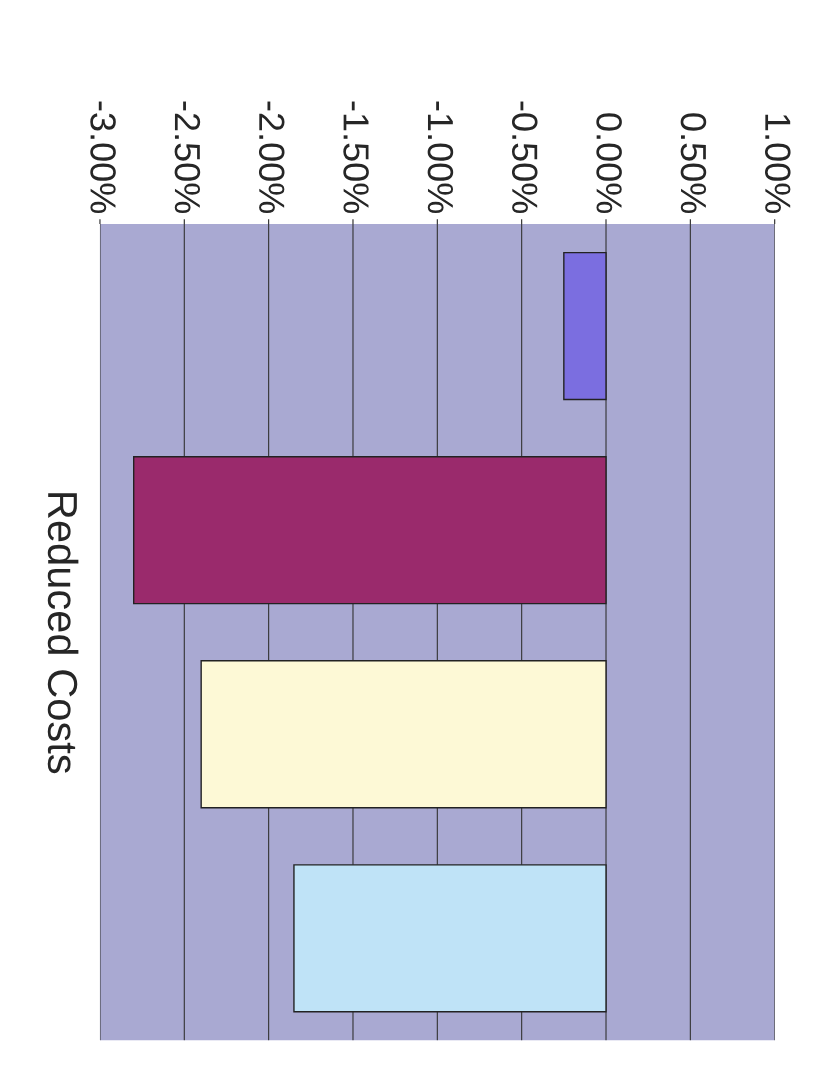 This screenshot has height=1067, width=833. I want to click on x-tick-label: -3.00%, so click(103, 157).